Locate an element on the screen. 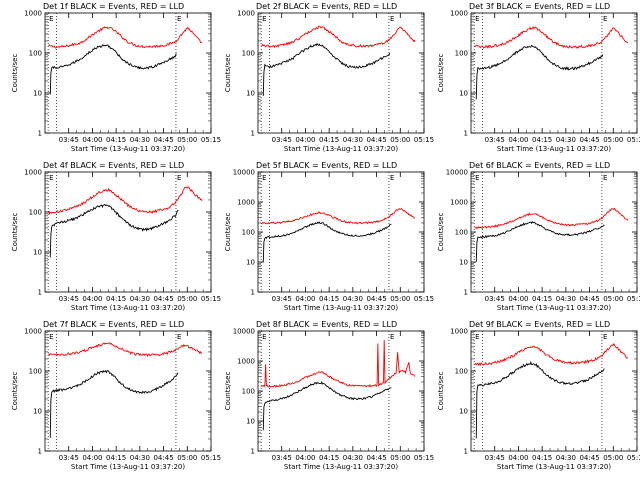  panel-title: Det 7f BLACK = Events, RED = LLD is located at coordinates (113, 324).